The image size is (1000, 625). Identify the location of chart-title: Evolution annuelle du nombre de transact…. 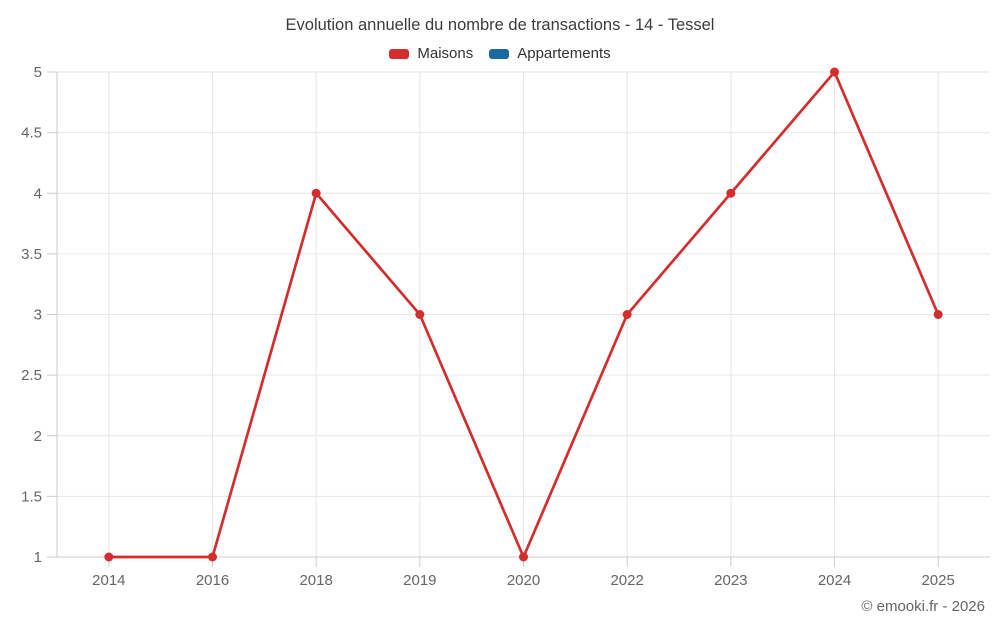
(500, 25).